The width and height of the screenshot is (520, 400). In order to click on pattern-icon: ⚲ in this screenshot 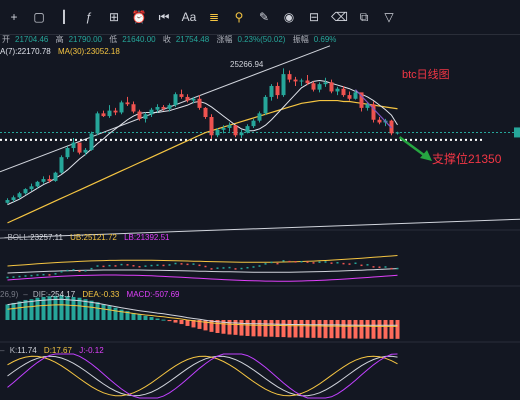, I will do `click(239, 17)`.